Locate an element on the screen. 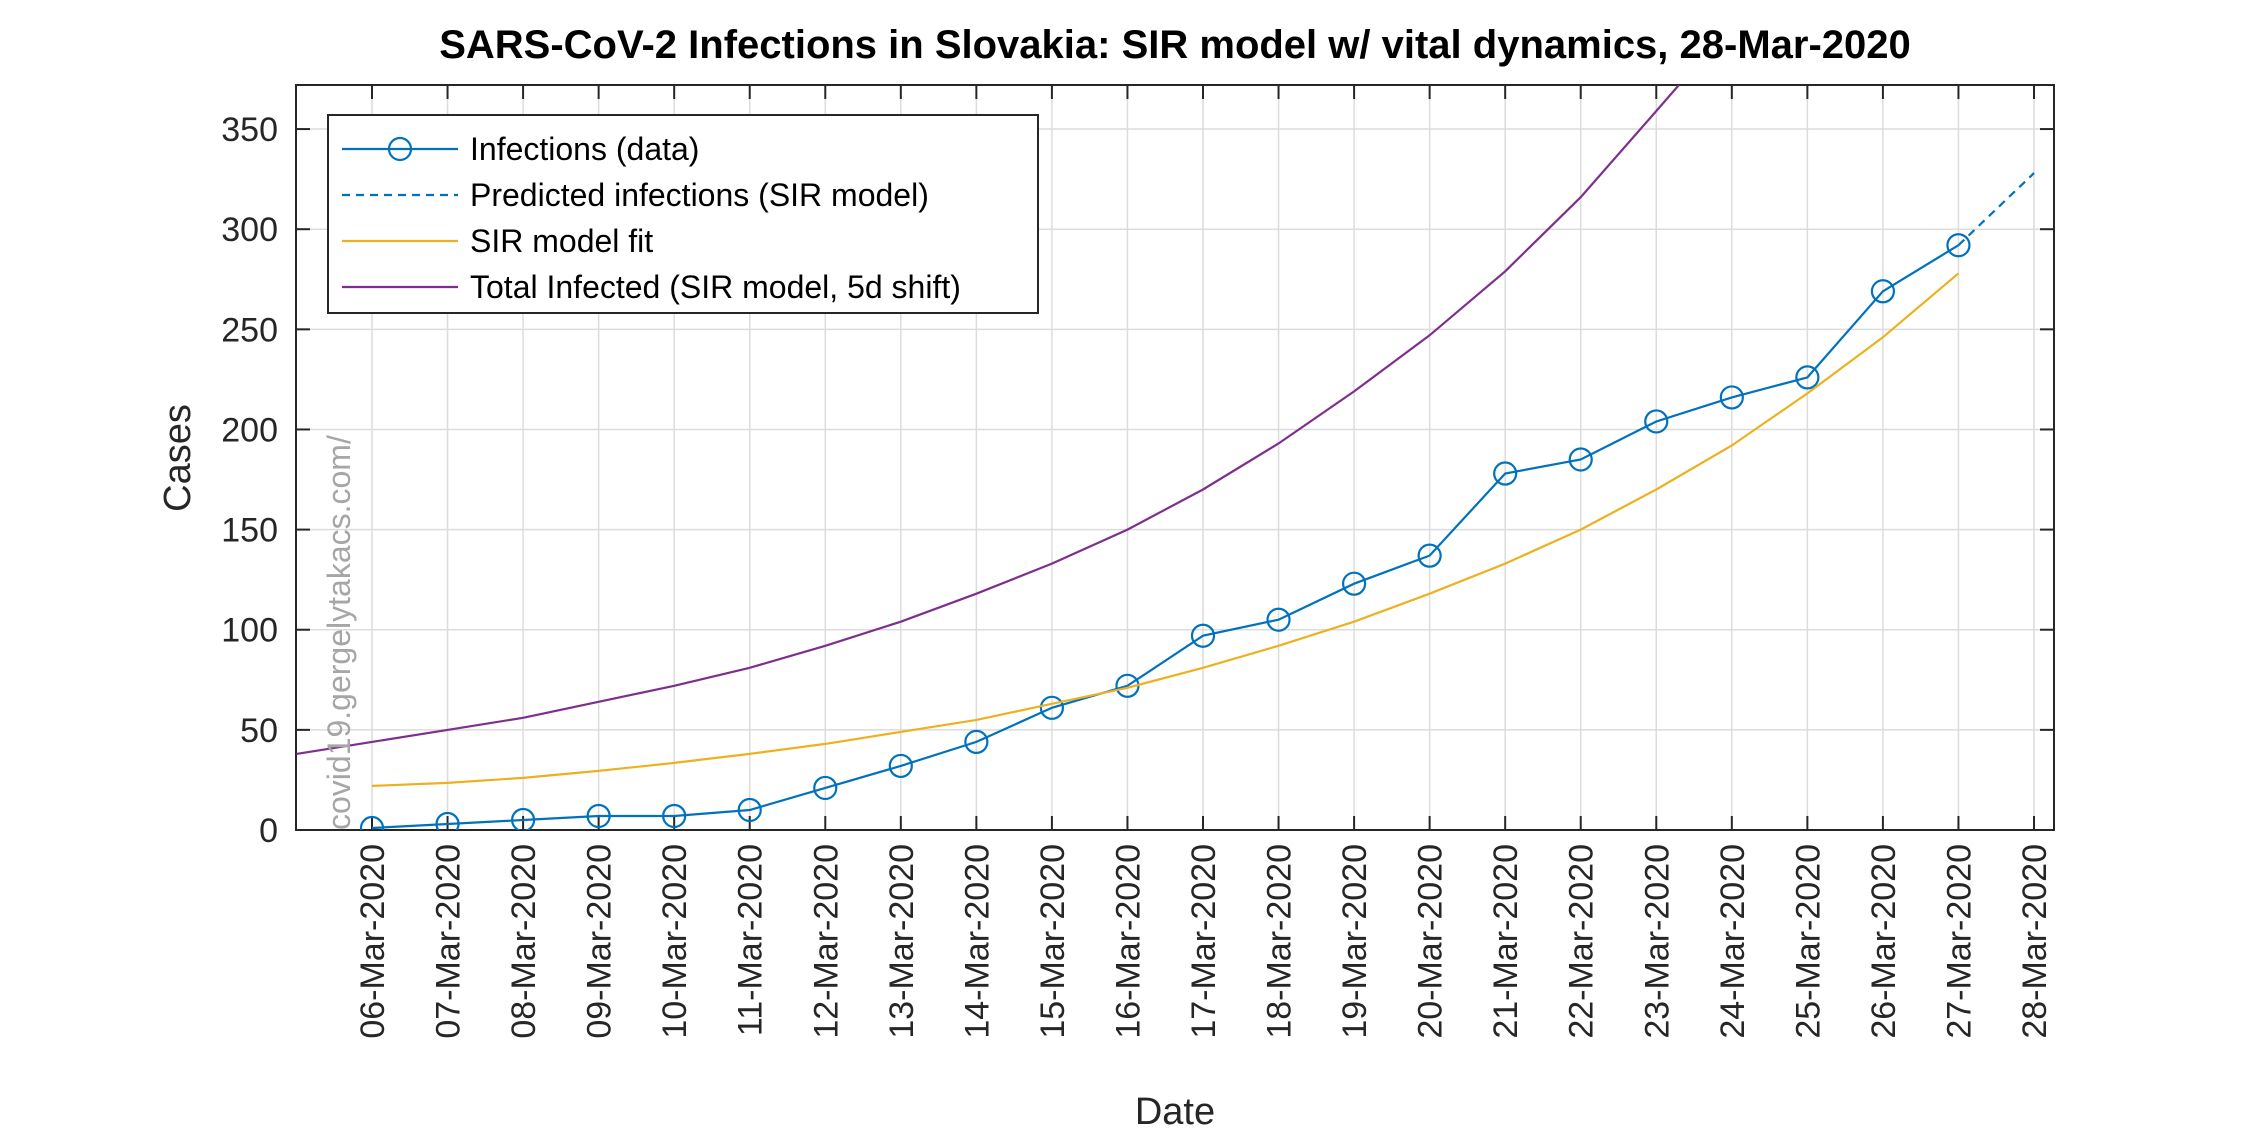  y-axis-label: Cases is located at coordinates (178, 458).